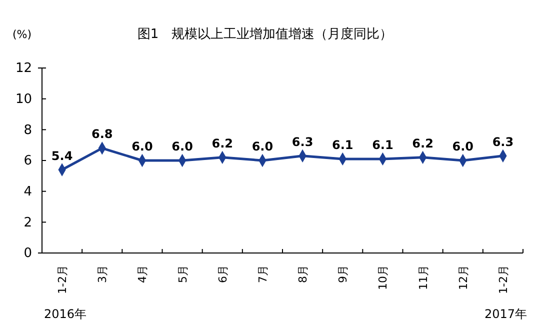  I want to click on x-tick-label: 11月, so click(423, 277).